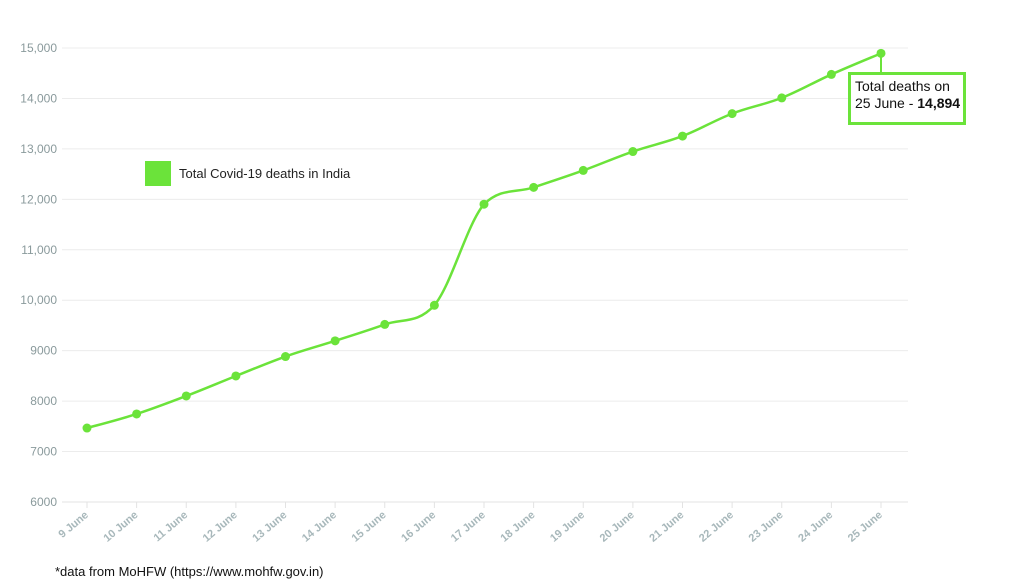 This screenshot has height=588, width=1024. What do you see at coordinates (171, 526) in the screenshot?
I see `x-tick-label: 11 June` at bounding box center [171, 526].